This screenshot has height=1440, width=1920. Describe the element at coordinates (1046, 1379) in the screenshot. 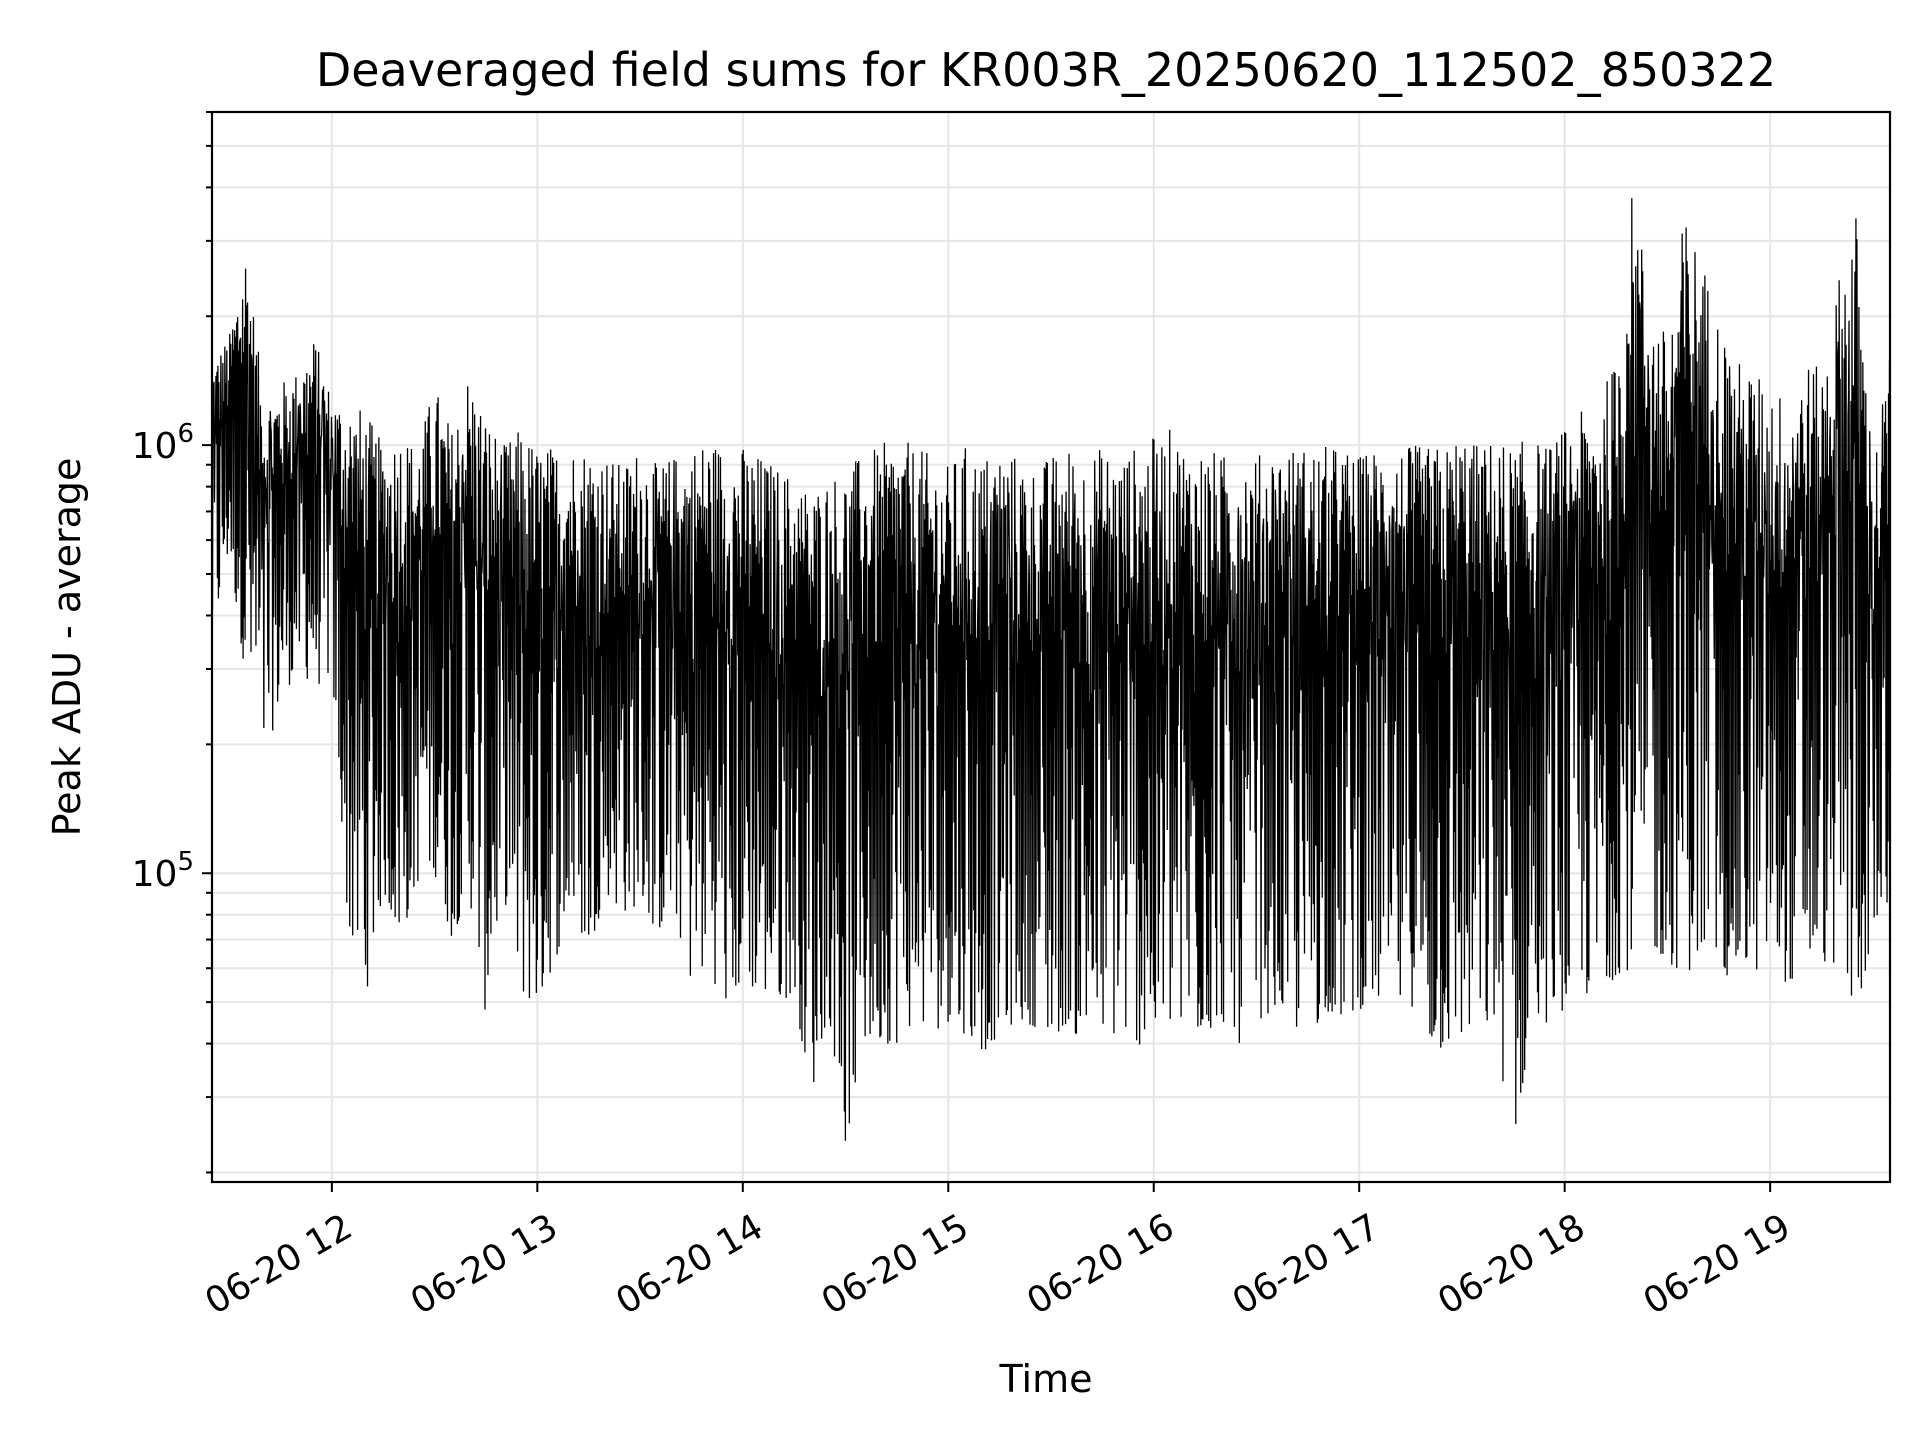

I see `x-axis-label: Time` at that location.